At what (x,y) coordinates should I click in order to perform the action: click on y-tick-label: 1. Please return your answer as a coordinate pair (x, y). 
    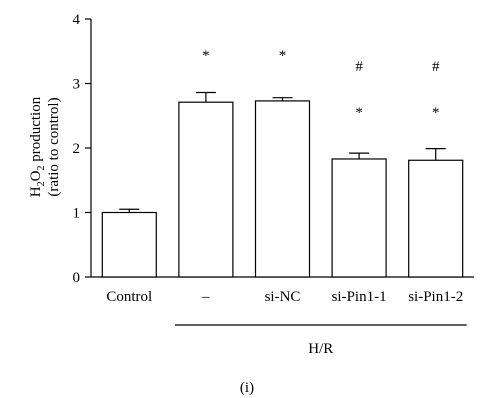
    Looking at the image, I should click on (77, 214).